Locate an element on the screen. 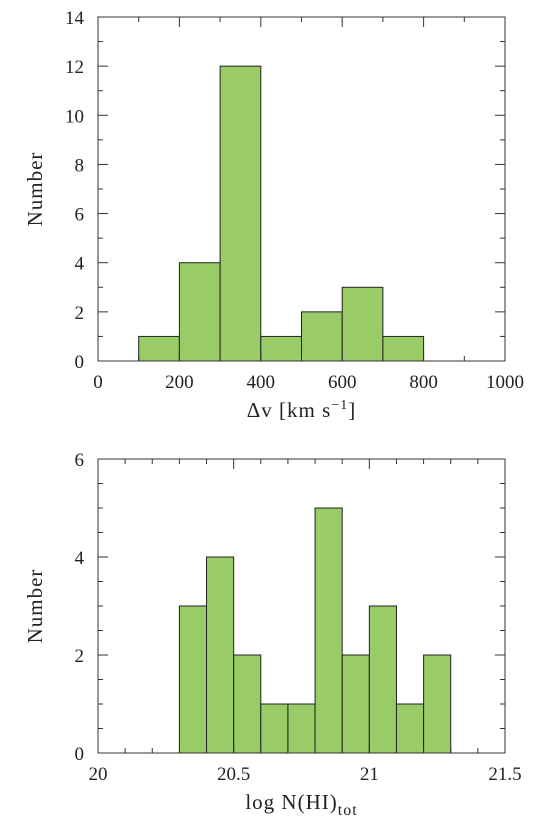  x-tick-label: 200 is located at coordinates (179, 382).